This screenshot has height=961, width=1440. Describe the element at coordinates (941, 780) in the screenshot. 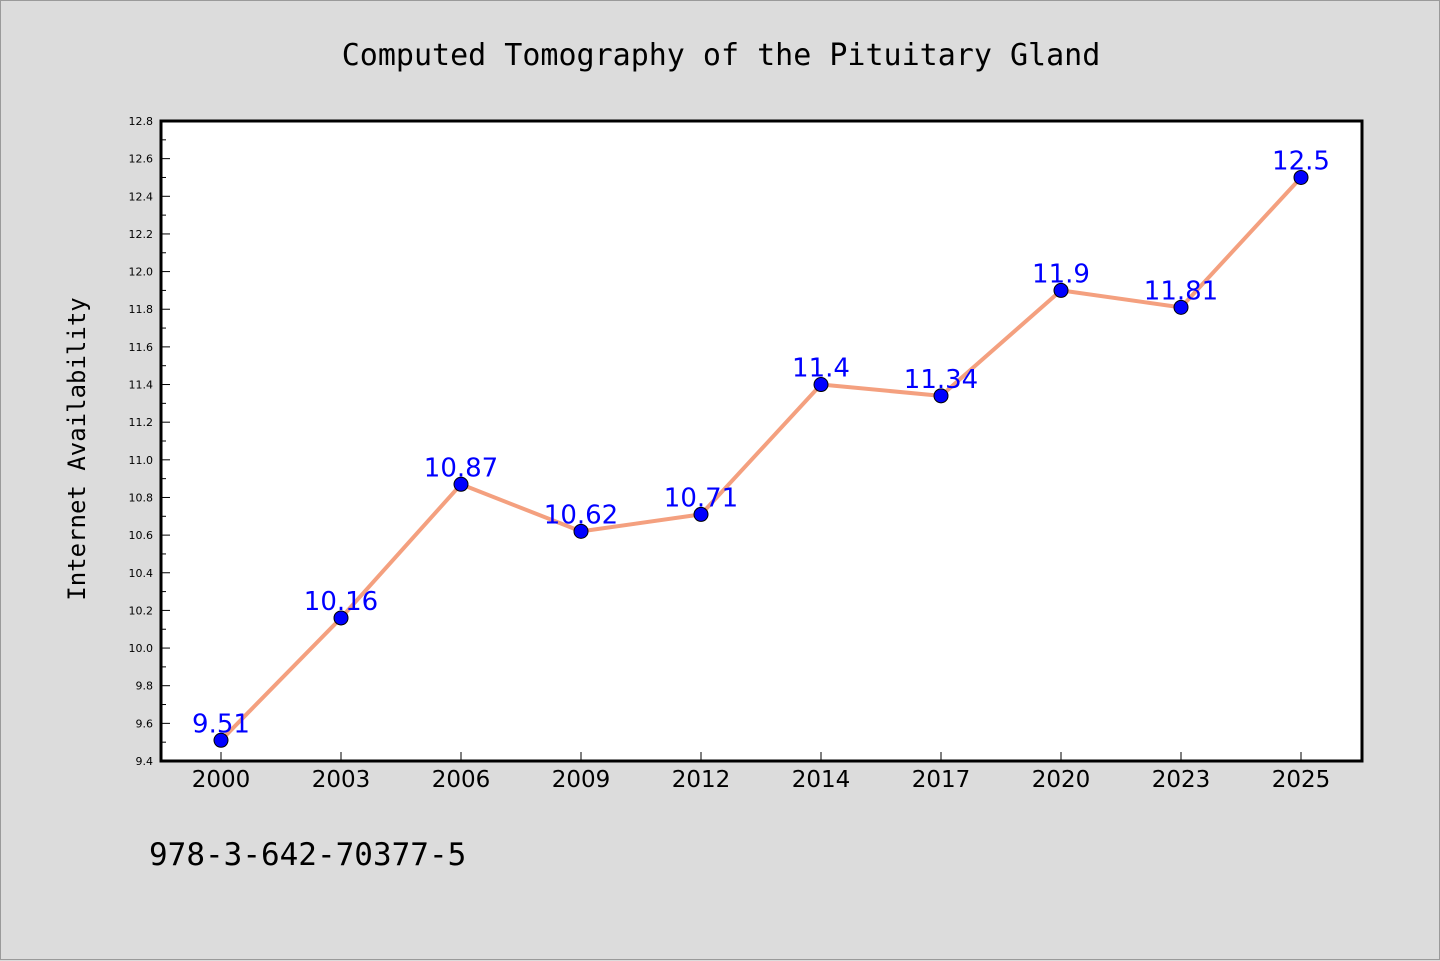

I see `x-tick-label: 2017` at that location.